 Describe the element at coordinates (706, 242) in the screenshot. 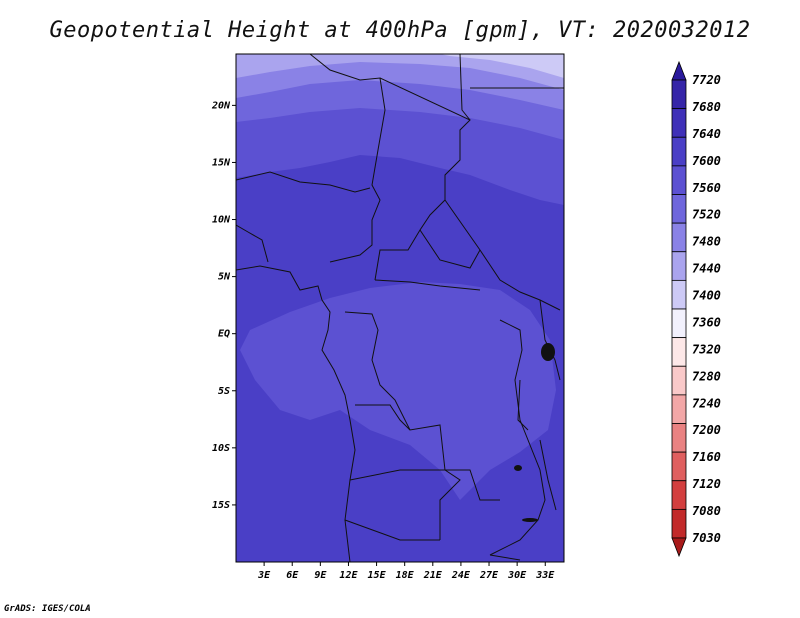

I see `colorbar-label: 7480` at that location.